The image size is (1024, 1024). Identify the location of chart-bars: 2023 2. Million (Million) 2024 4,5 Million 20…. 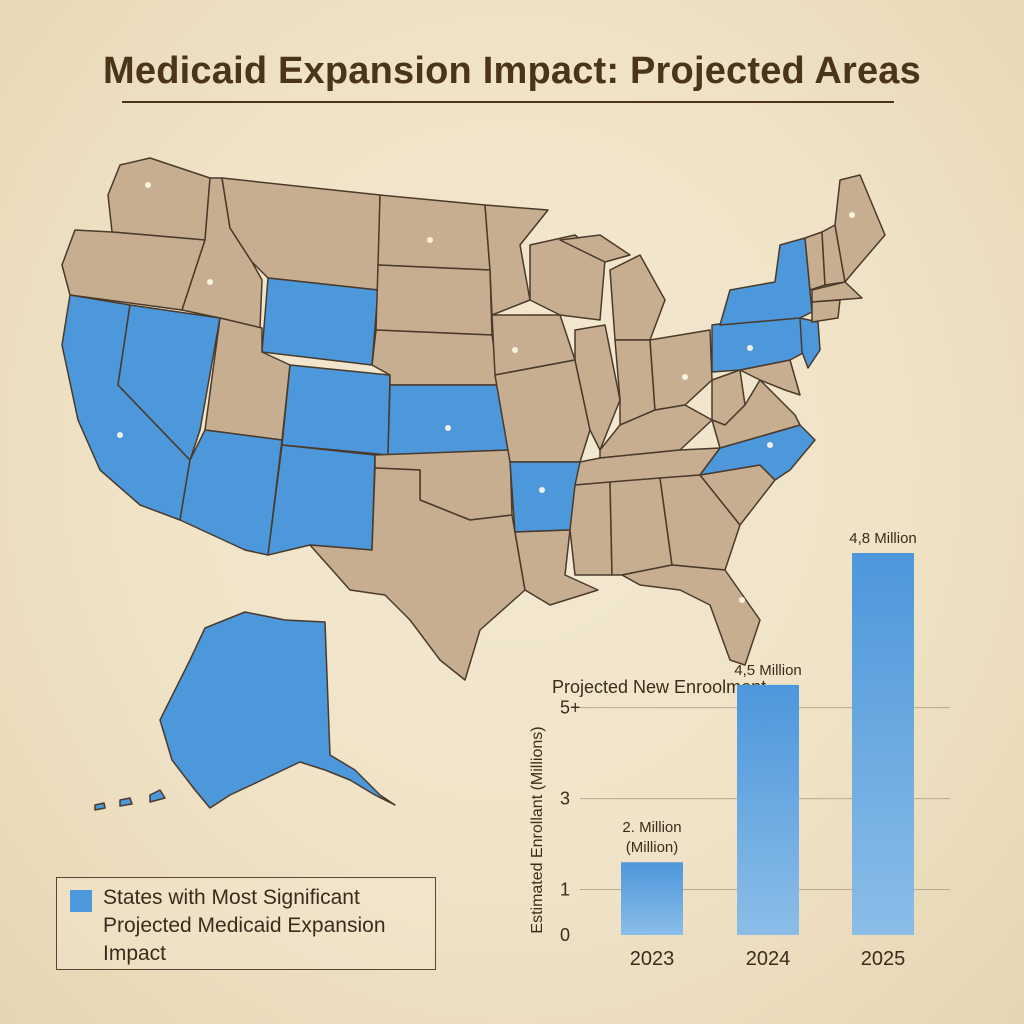
(769, 750).